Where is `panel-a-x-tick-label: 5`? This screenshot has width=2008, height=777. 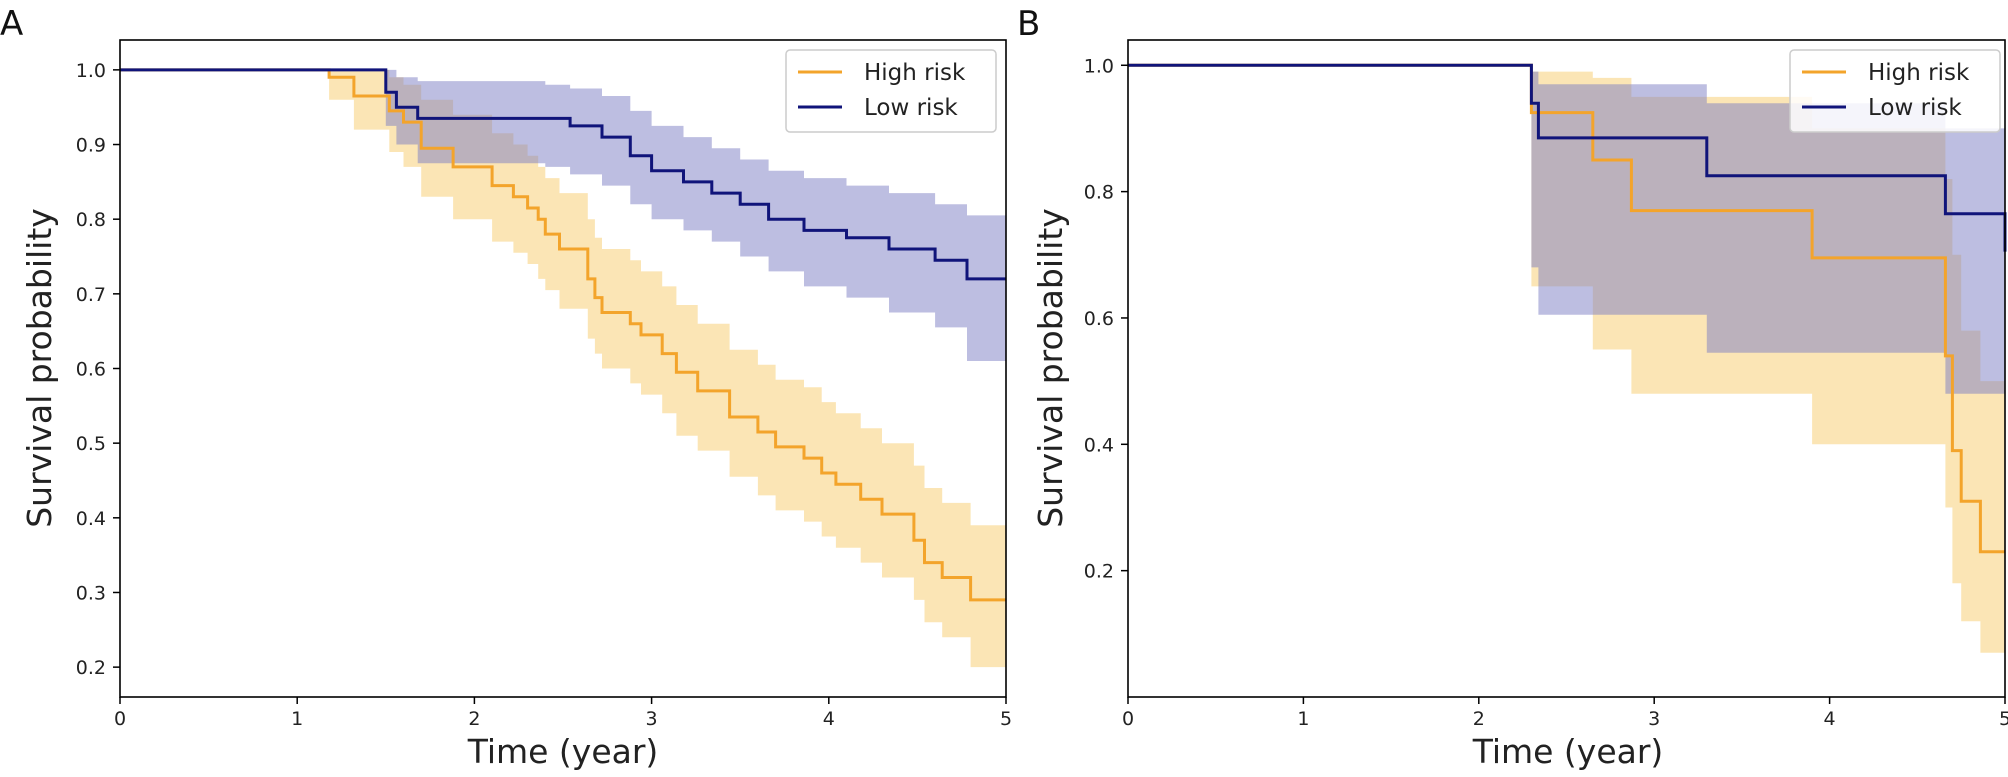 panel-a-x-tick-label: 5 is located at coordinates (1006, 719).